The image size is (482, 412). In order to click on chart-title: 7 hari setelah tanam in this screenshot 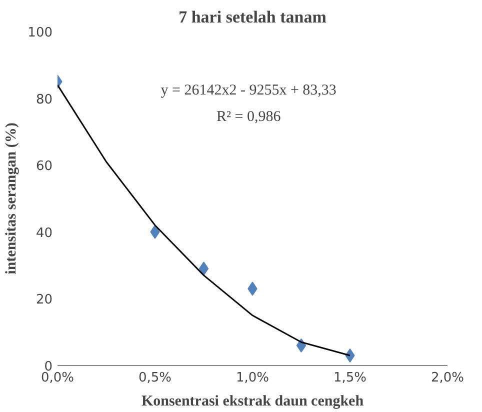, I will do `click(252, 17)`.